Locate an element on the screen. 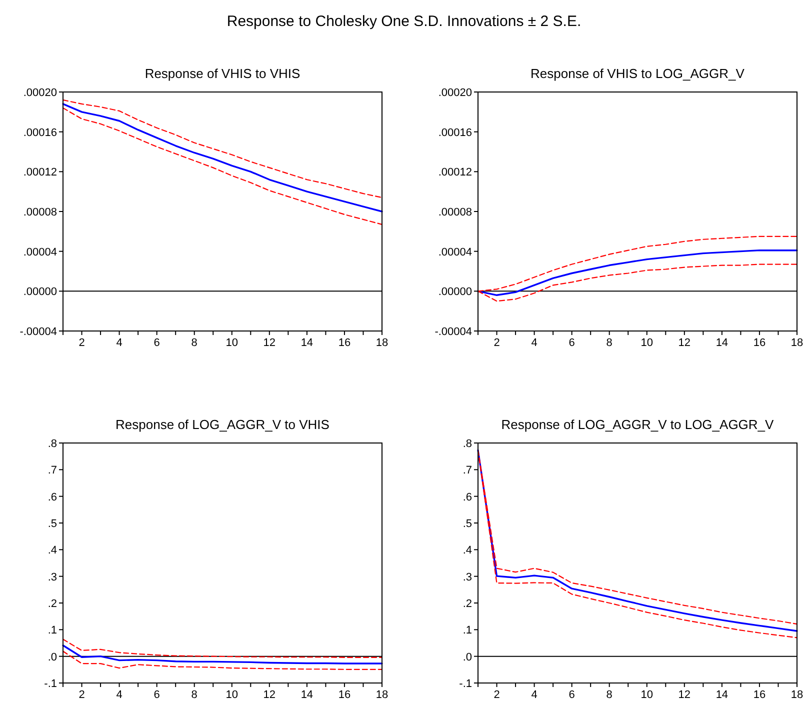 The height and width of the screenshot is (704, 808). chart-title: Response of VHIS to LOG_AGGR_V is located at coordinates (637, 73).